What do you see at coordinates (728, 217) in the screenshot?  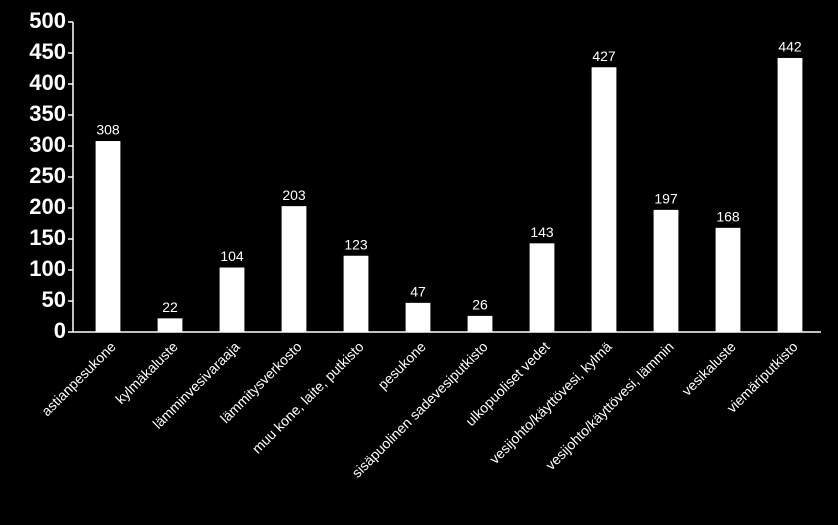 I see `value-label: 168` at bounding box center [728, 217].